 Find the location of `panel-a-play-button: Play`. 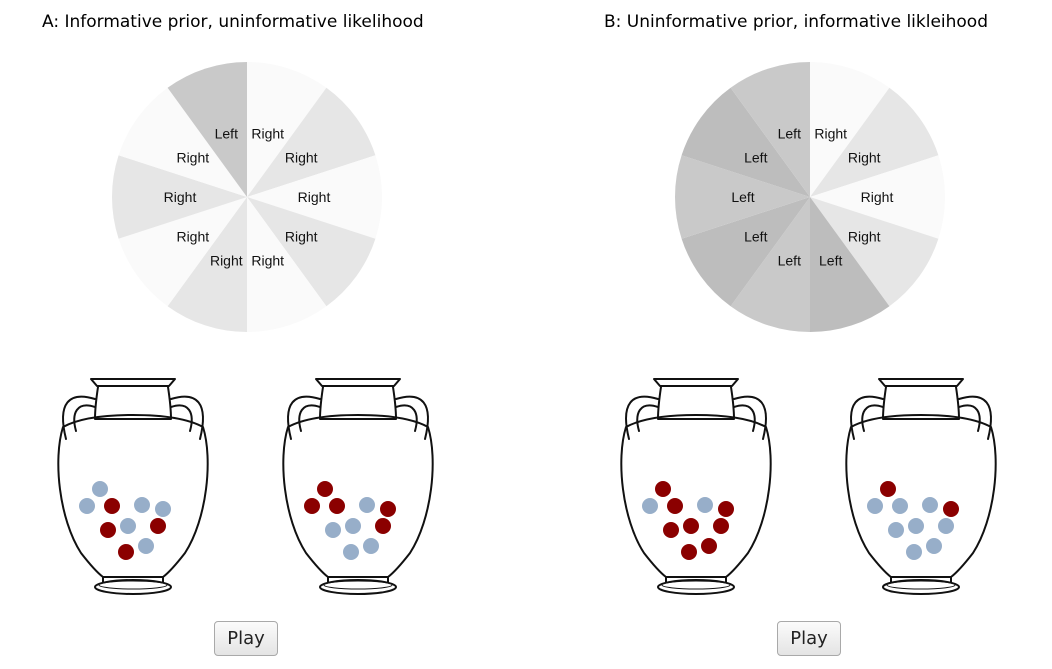

panel-a-play-button: Play is located at coordinates (246, 638).